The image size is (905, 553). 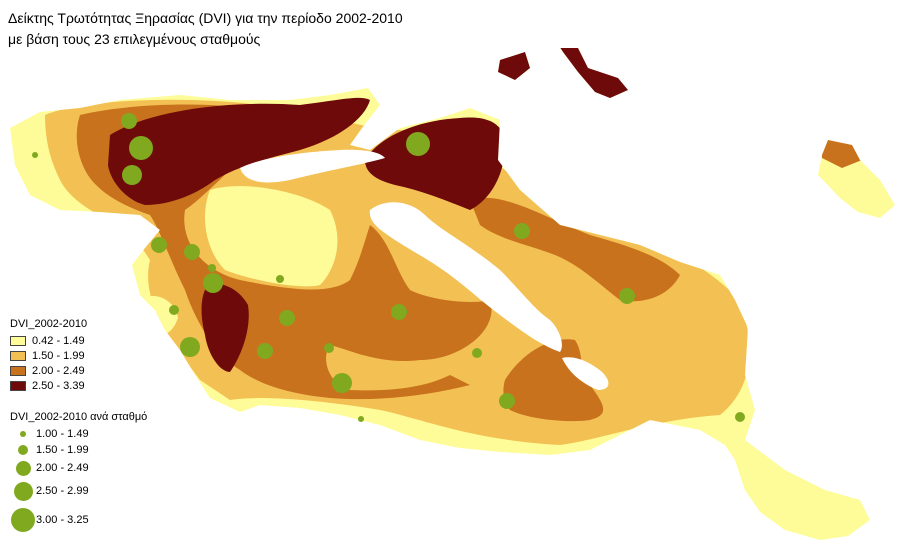 What do you see at coordinates (62, 491) in the screenshot?
I see `legend-station-label: 2.50 - 2.99` at bounding box center [62, 491].